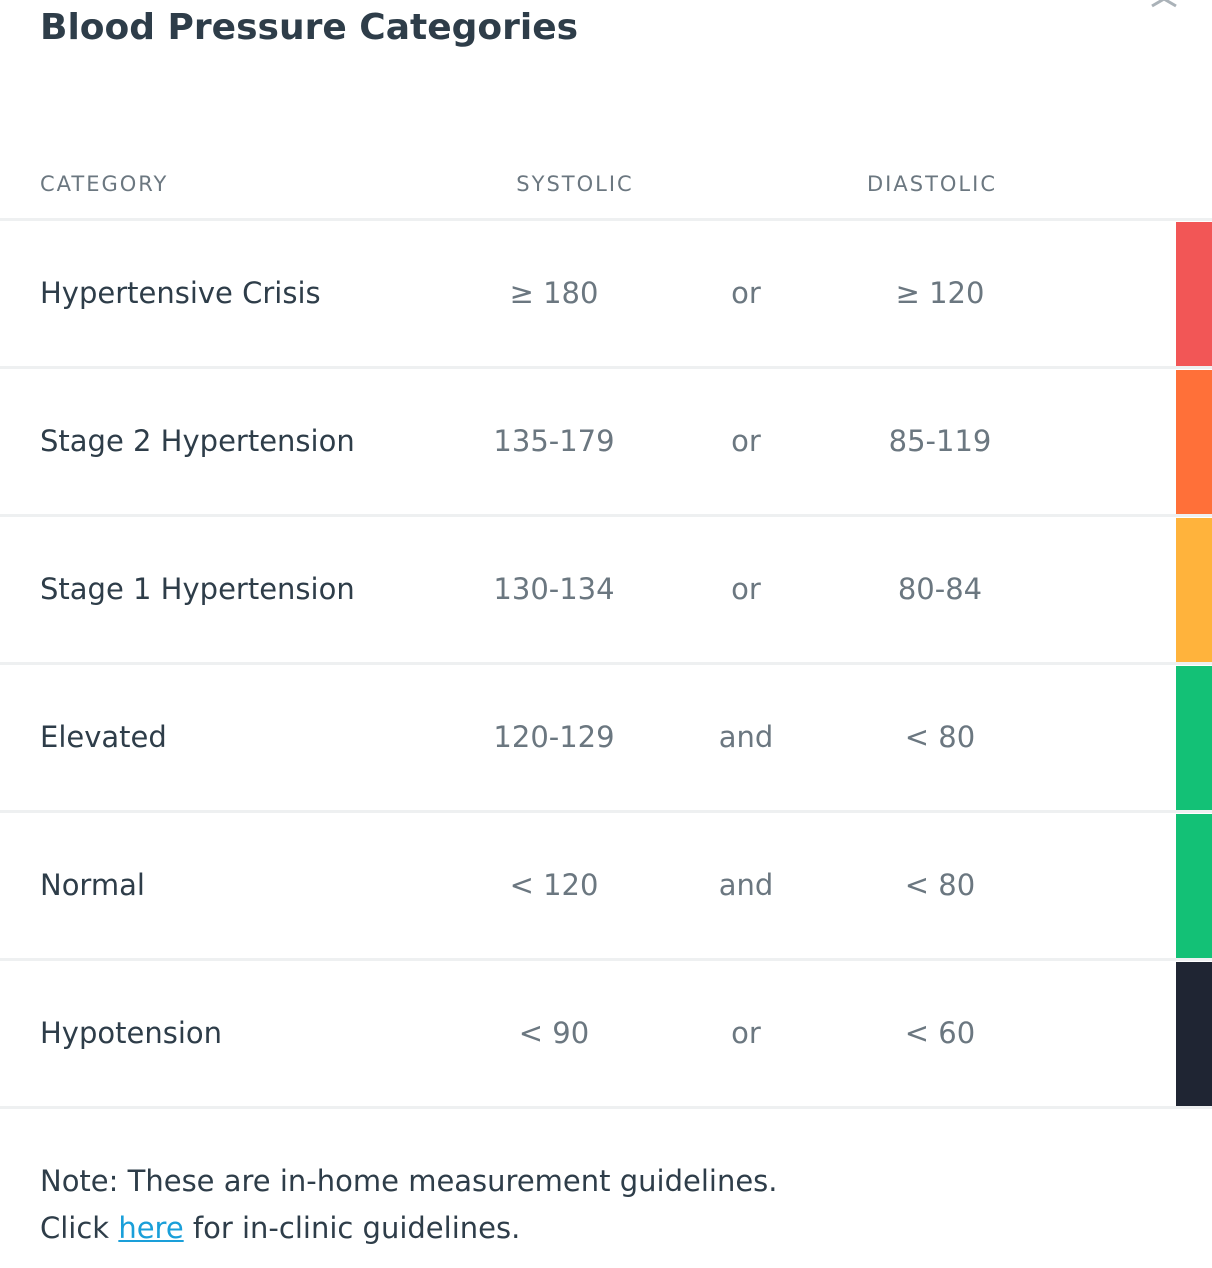 The height and width of the screenshot is (1268, 1212). What do you see at coordinates (554, 1033) in the screenshot?
I see `systolic: < 90` at bounding box center [554, 1033].